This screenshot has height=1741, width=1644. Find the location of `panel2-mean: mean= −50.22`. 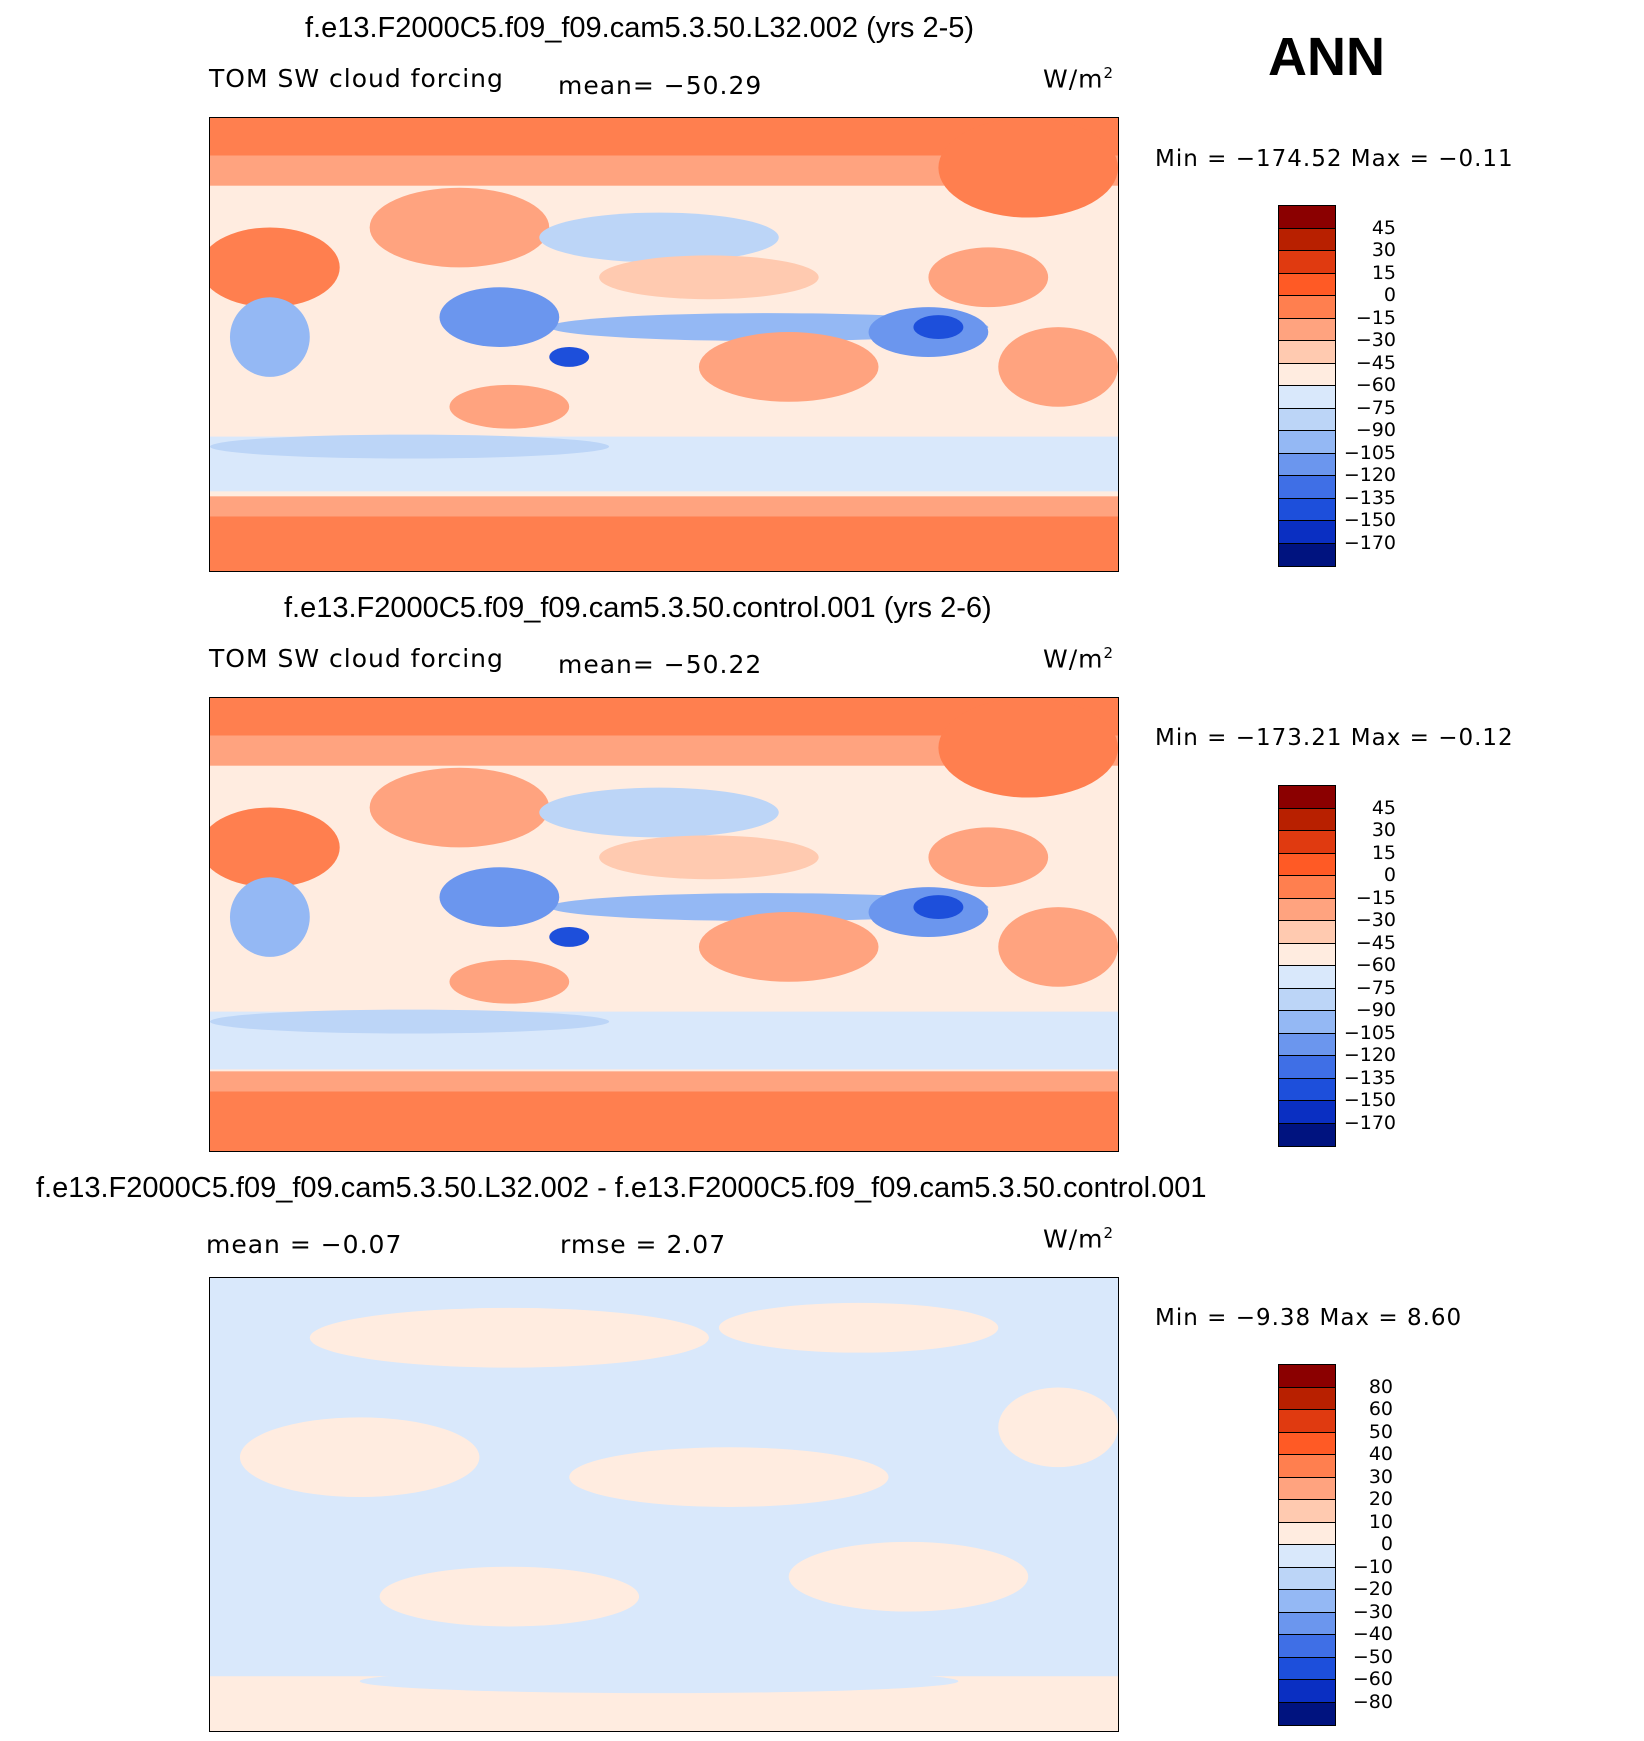

panel2-mean: mean= −50.22 is located at coordinates (660, 664).